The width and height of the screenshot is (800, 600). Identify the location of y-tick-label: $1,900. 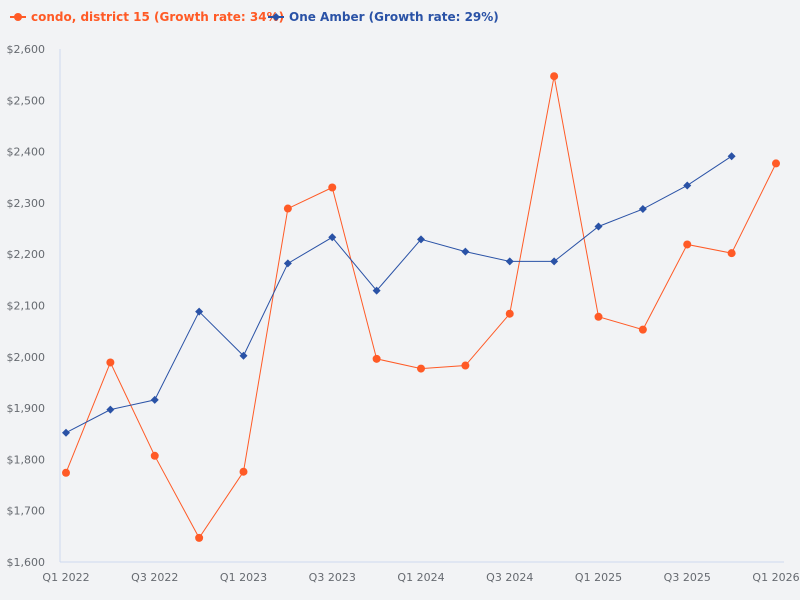
(26, 408).